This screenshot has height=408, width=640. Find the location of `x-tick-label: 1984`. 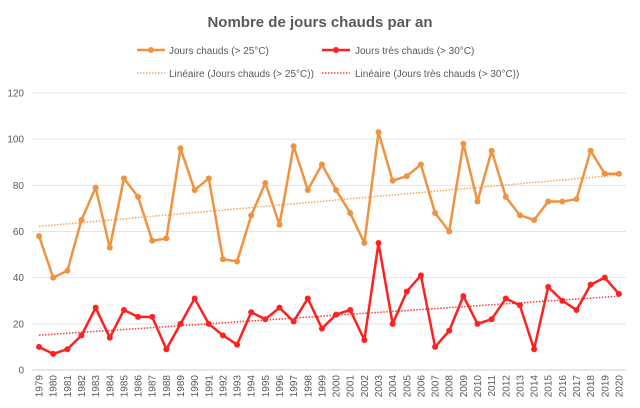

x-tick-label: 1984 is located at coordinates (110, 386).